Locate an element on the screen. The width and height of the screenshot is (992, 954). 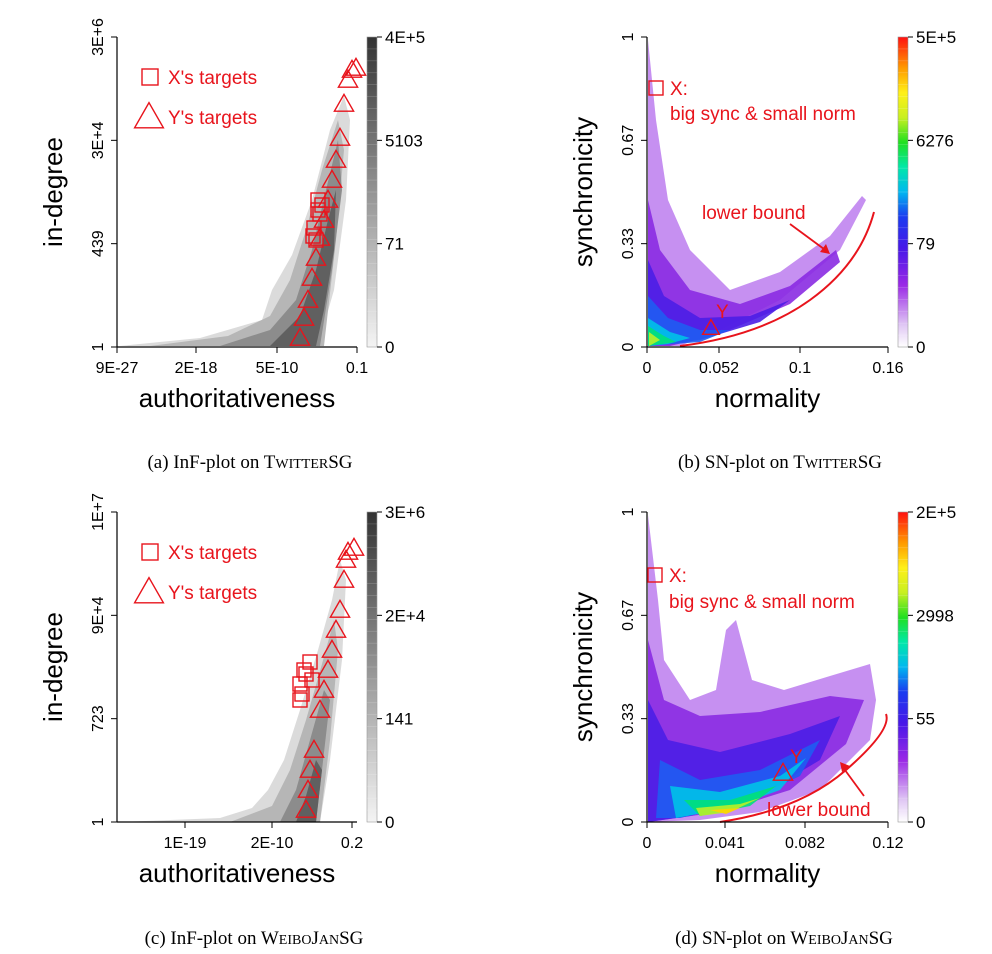
colorbar-tick-label: 79 is located at coordinates (925, 244).